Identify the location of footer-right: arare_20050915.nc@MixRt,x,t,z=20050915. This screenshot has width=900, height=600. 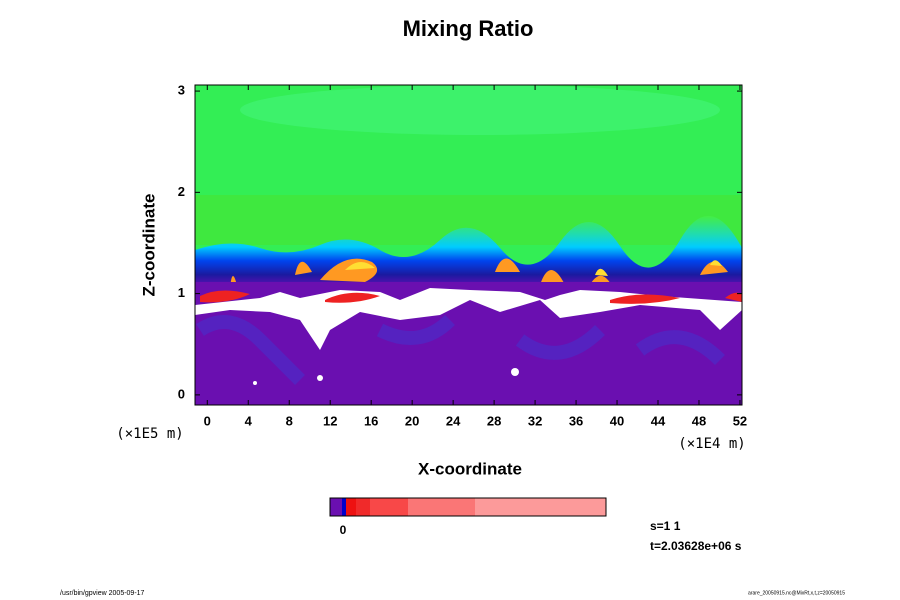
(796, 593).